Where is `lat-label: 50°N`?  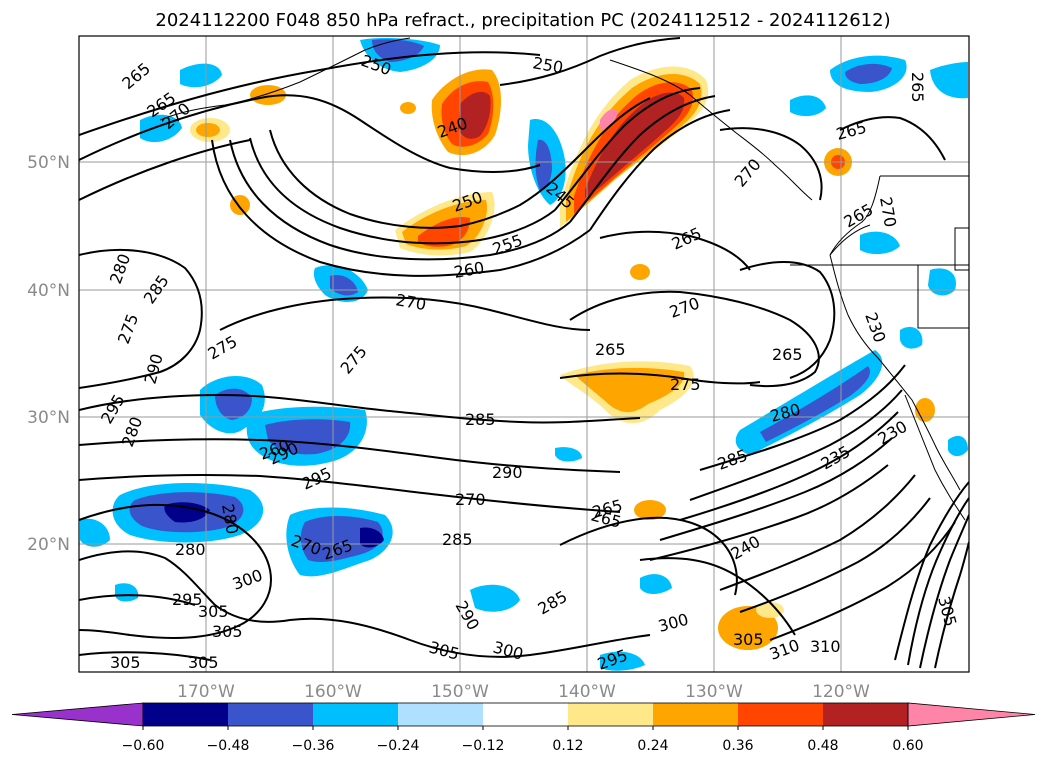
lat-label: 50°N is located at coordinates (48, 163).